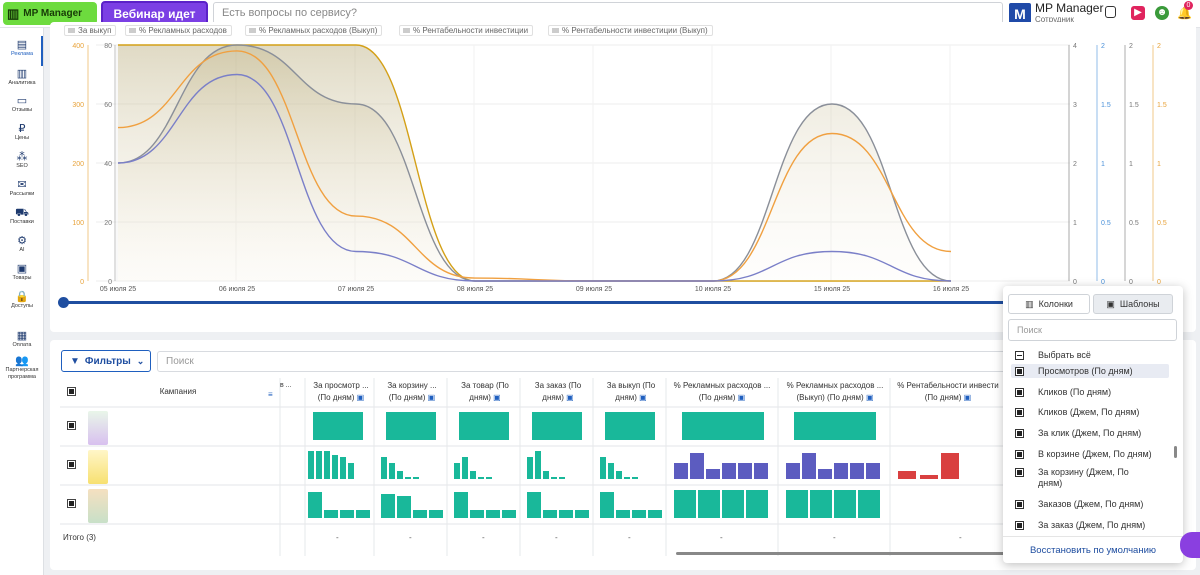 The height and width of the screenshot is (575, 1200). What do you see at coordinates (1091, 371) in the screenshot?
I see `column-option: Просмотров (По дням)` at bounding box center [1091, 371].